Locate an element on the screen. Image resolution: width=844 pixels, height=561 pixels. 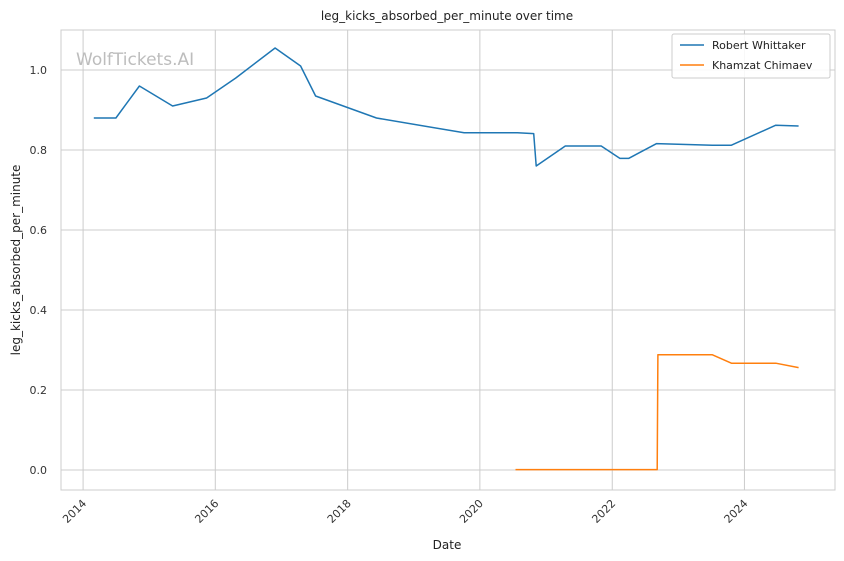
x-axis-label: Date is located at coordinates (447, 545).